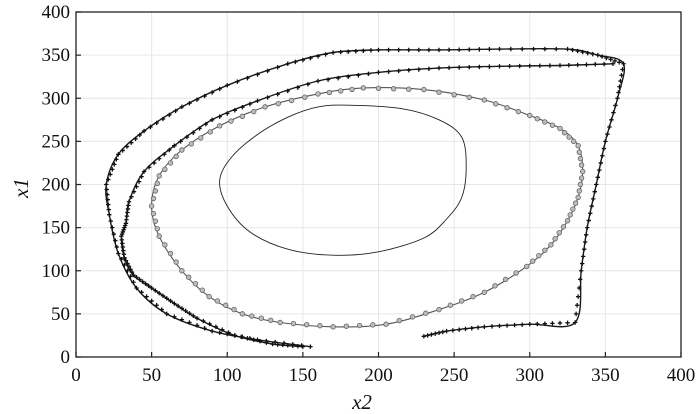 This screenshot has height=414, width=700. What do you see at coordinates (66, 357) in the screenshot?
I see `y-tick-label: 0` at bounding box center [66, 357].